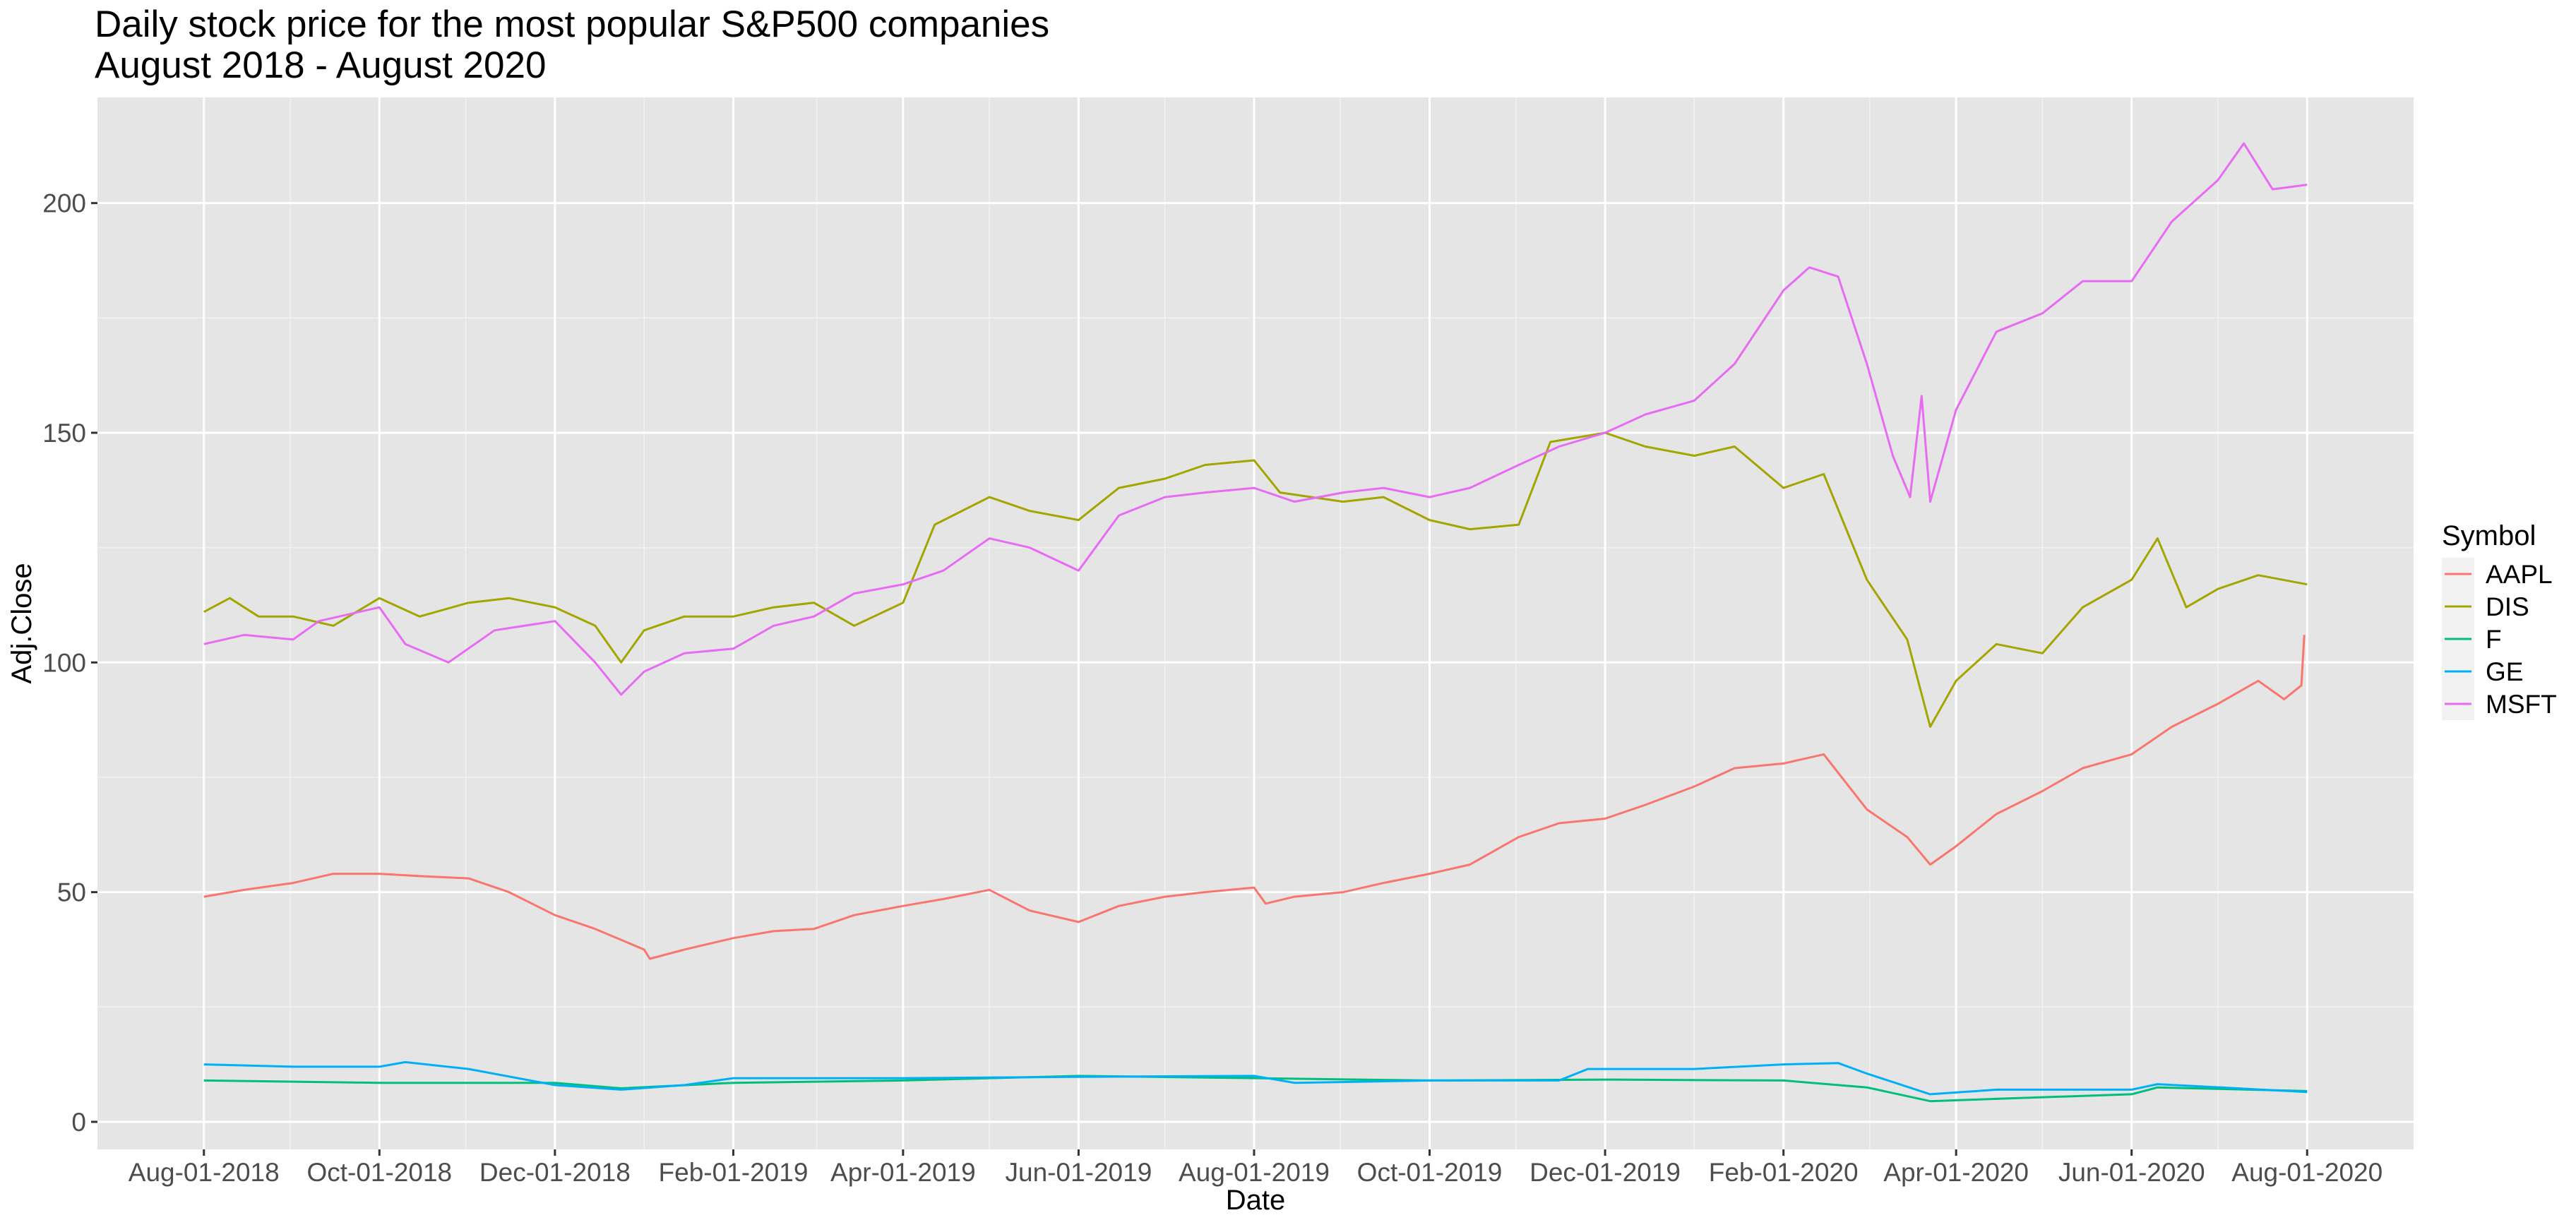 This screenshot has height=1220, width=2576. I want to click on x-tick-label: Apr-01-2019, so click(903, 1172).